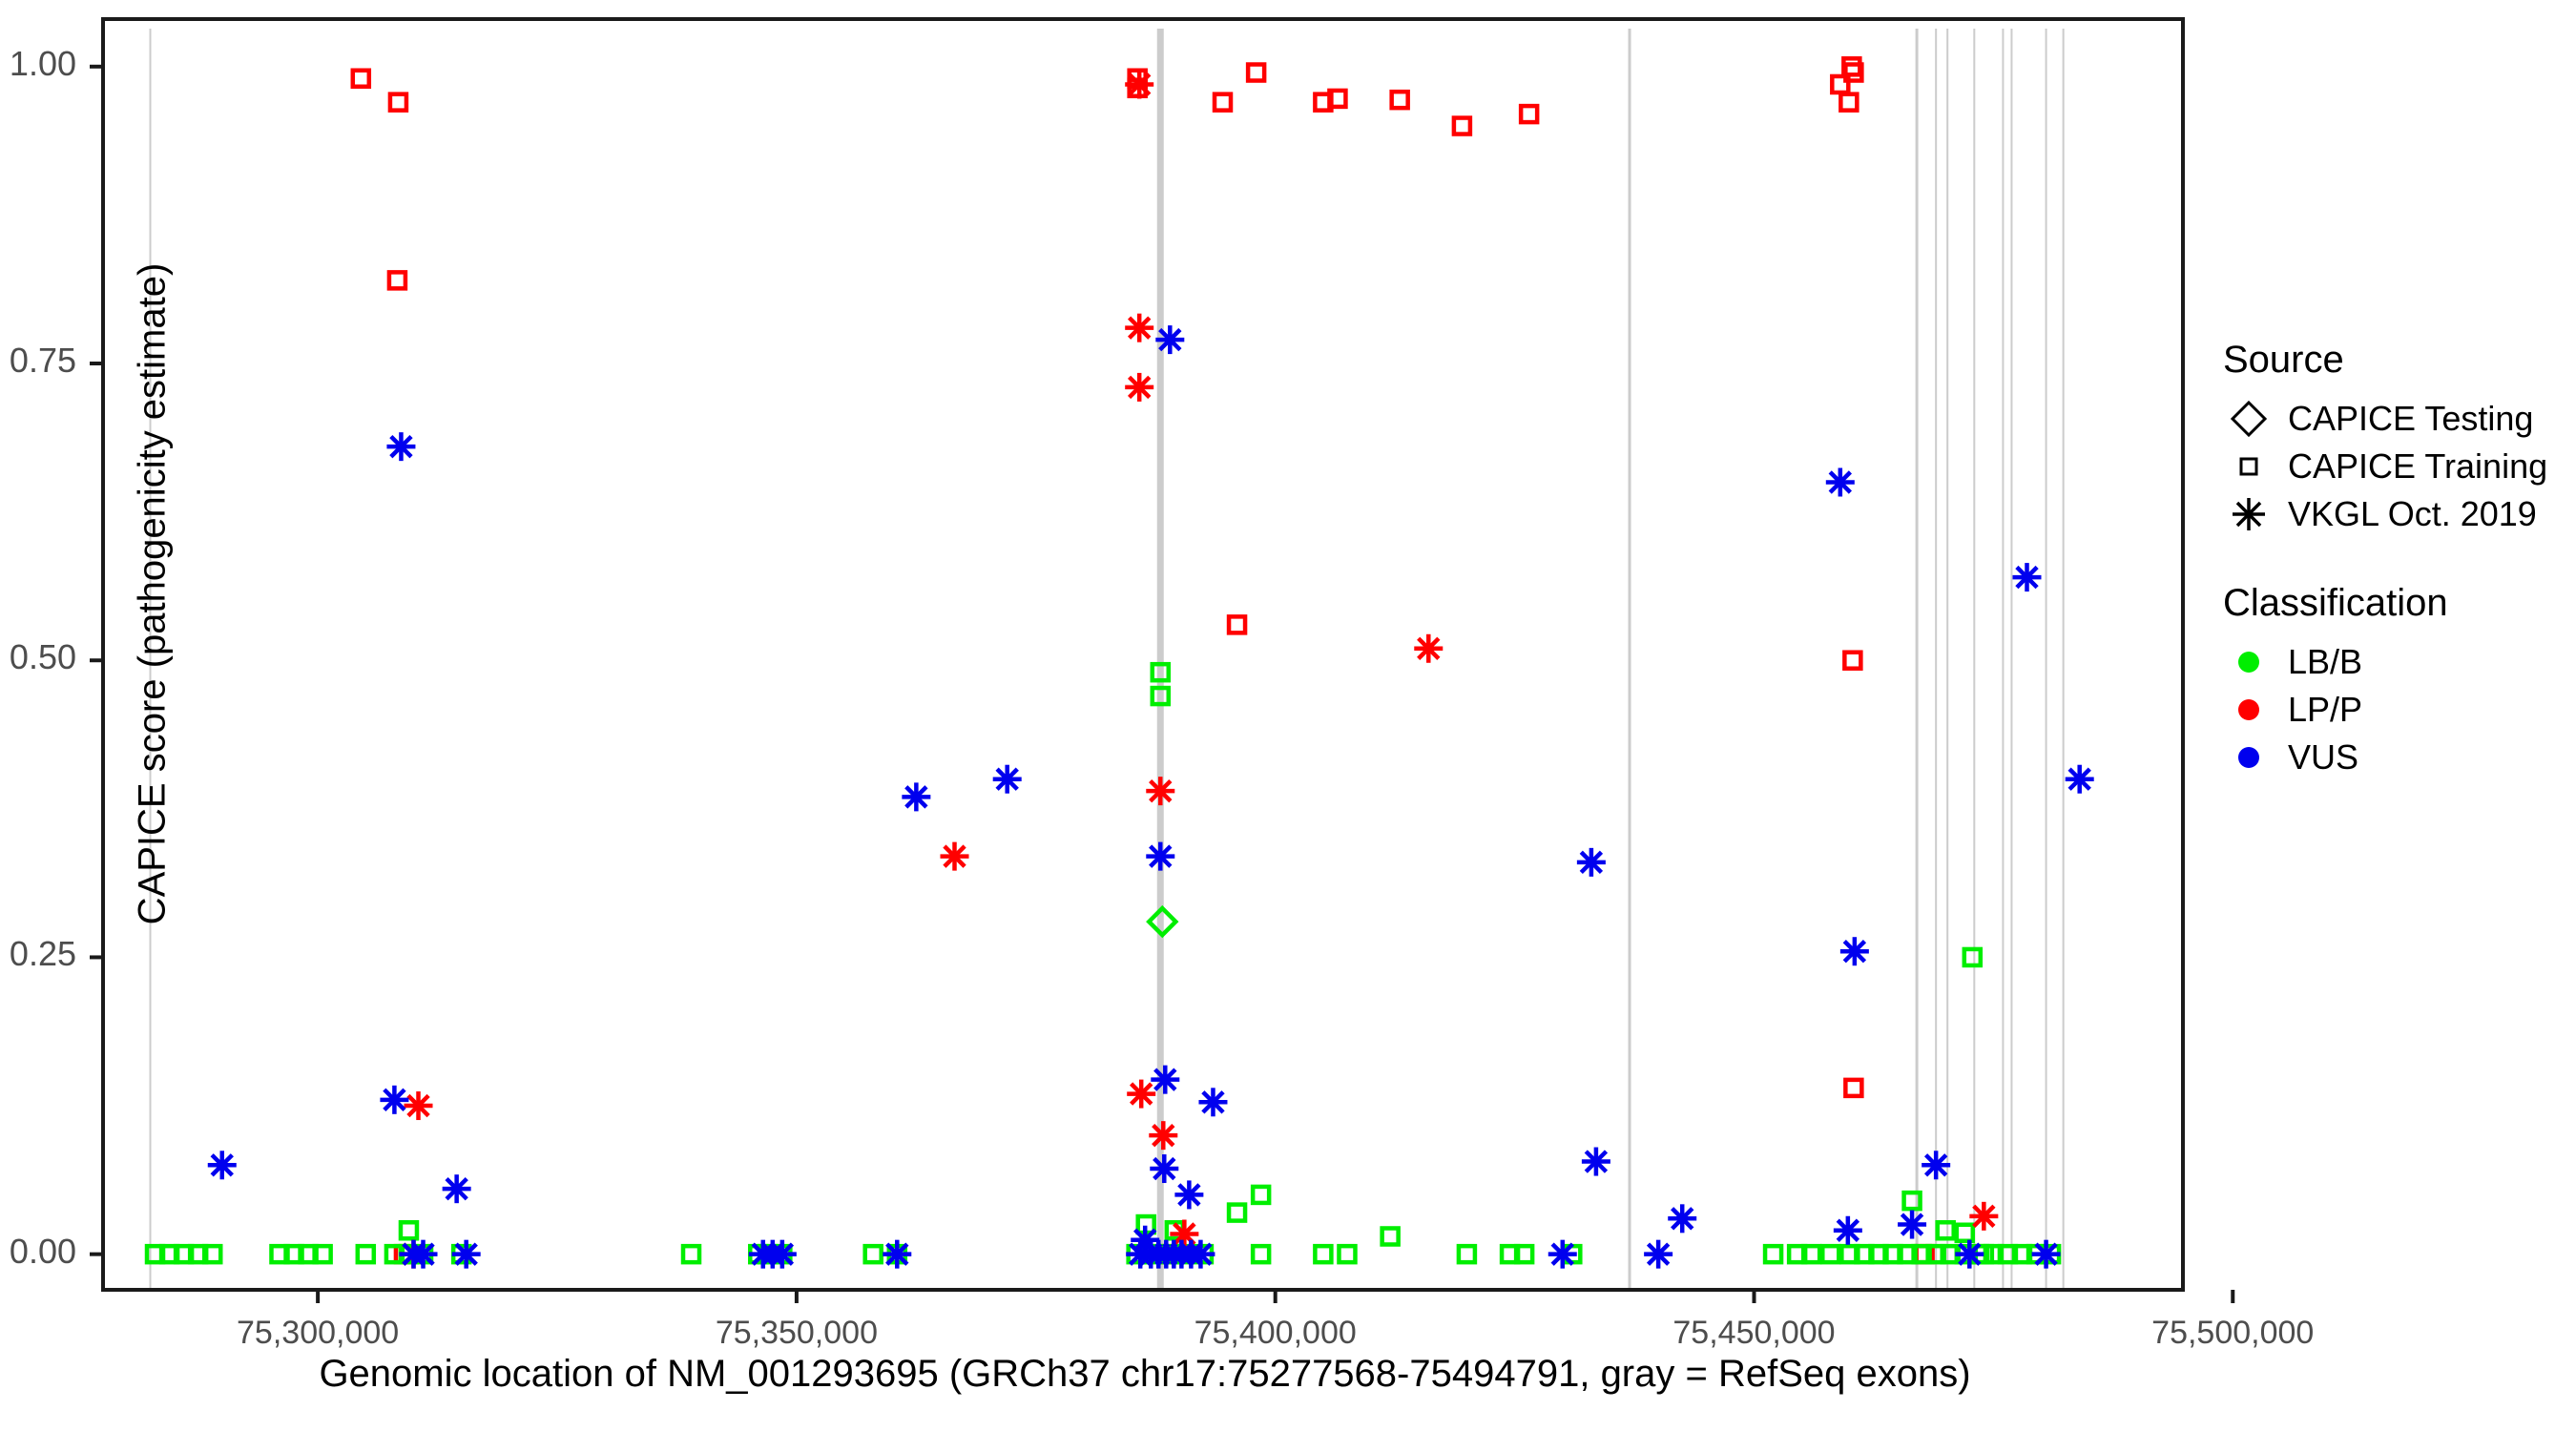 Image resolution: width=2576 pixels, height=1431 pixels. Describe the element at coordinates (2249, 710) in the screenshot. I see `red-dot-icon` at that location.